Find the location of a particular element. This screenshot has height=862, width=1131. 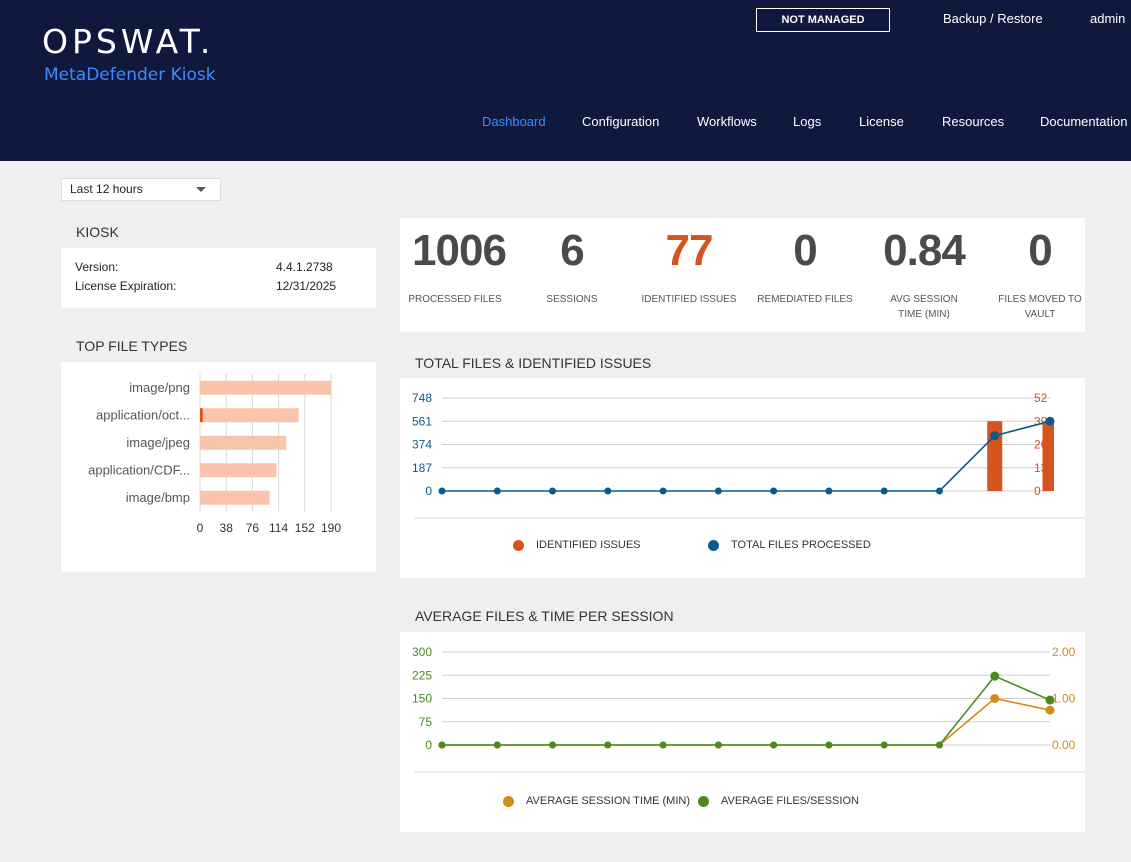

chevron-down-icon is located at coordinates (201, 189).